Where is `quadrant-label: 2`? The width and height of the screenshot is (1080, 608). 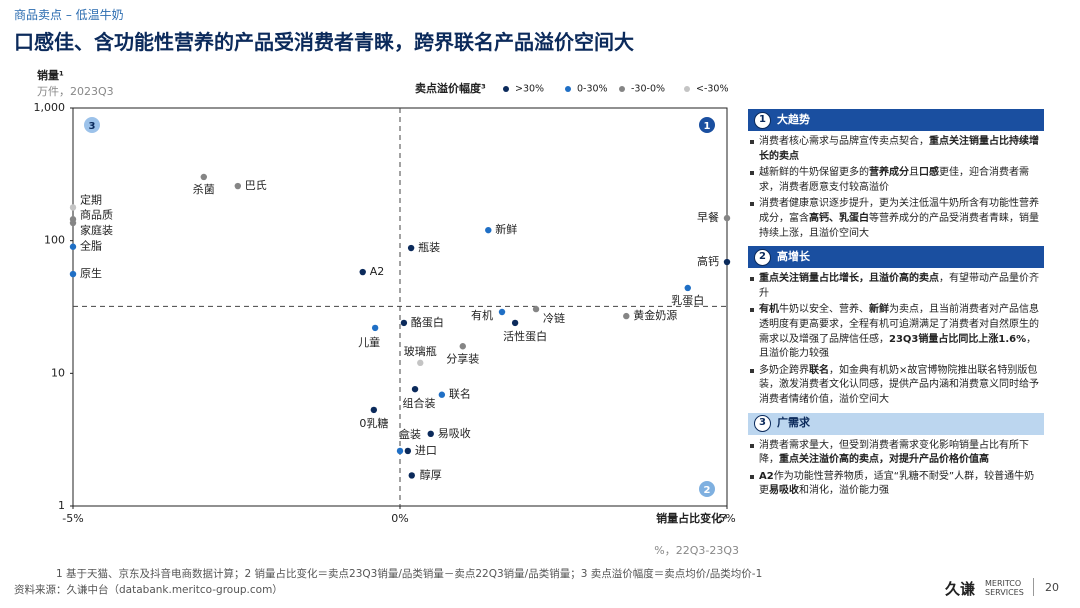 quadrant-label: 2 is located at coordinates (707, 490).